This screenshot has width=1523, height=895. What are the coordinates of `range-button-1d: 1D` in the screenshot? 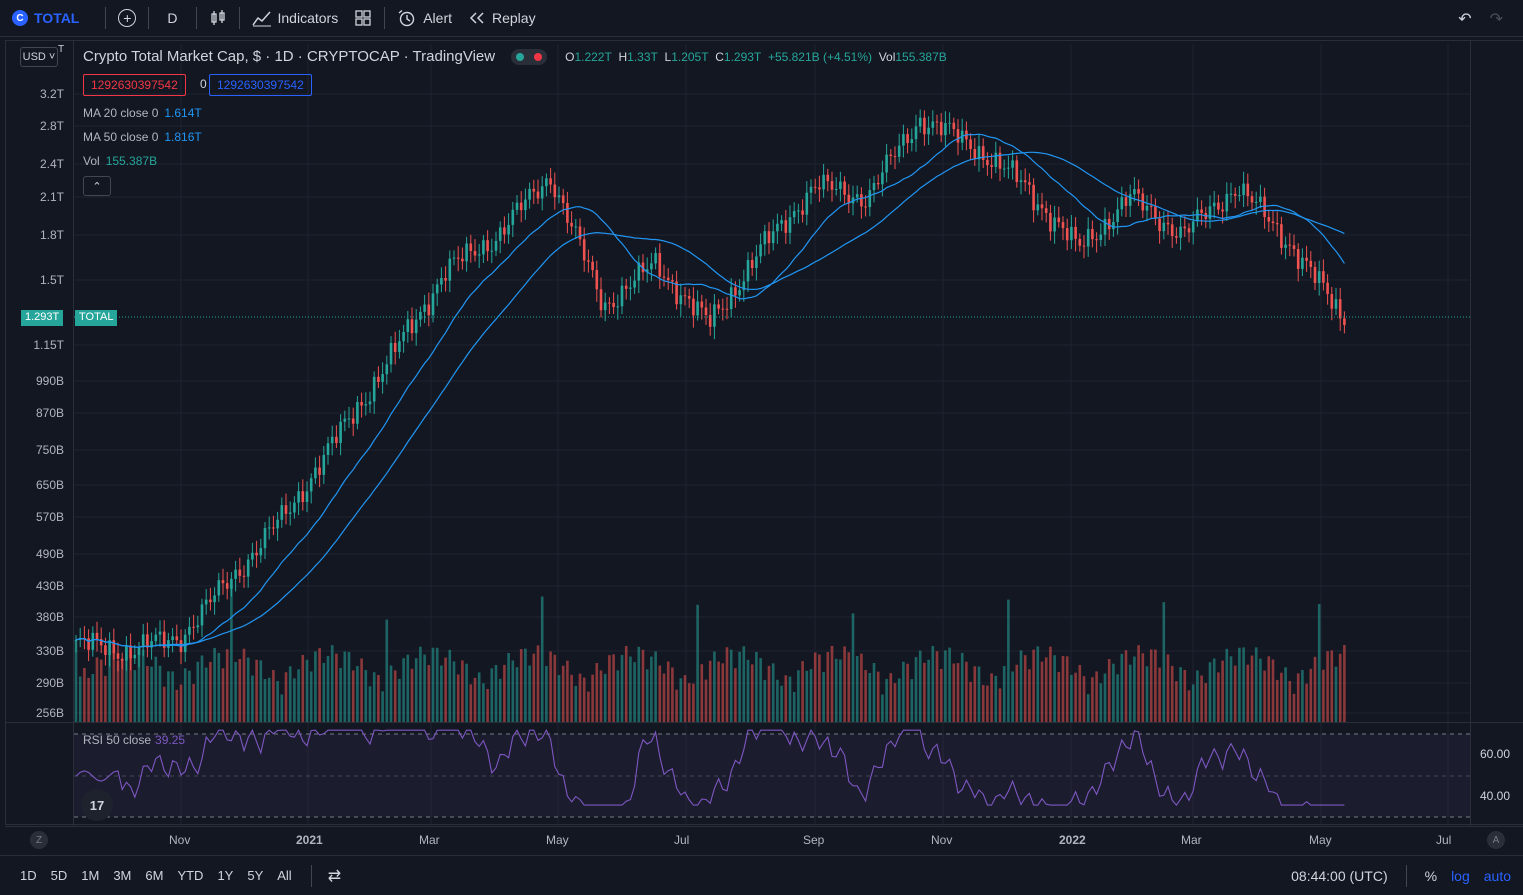 It's located at (28, 875).